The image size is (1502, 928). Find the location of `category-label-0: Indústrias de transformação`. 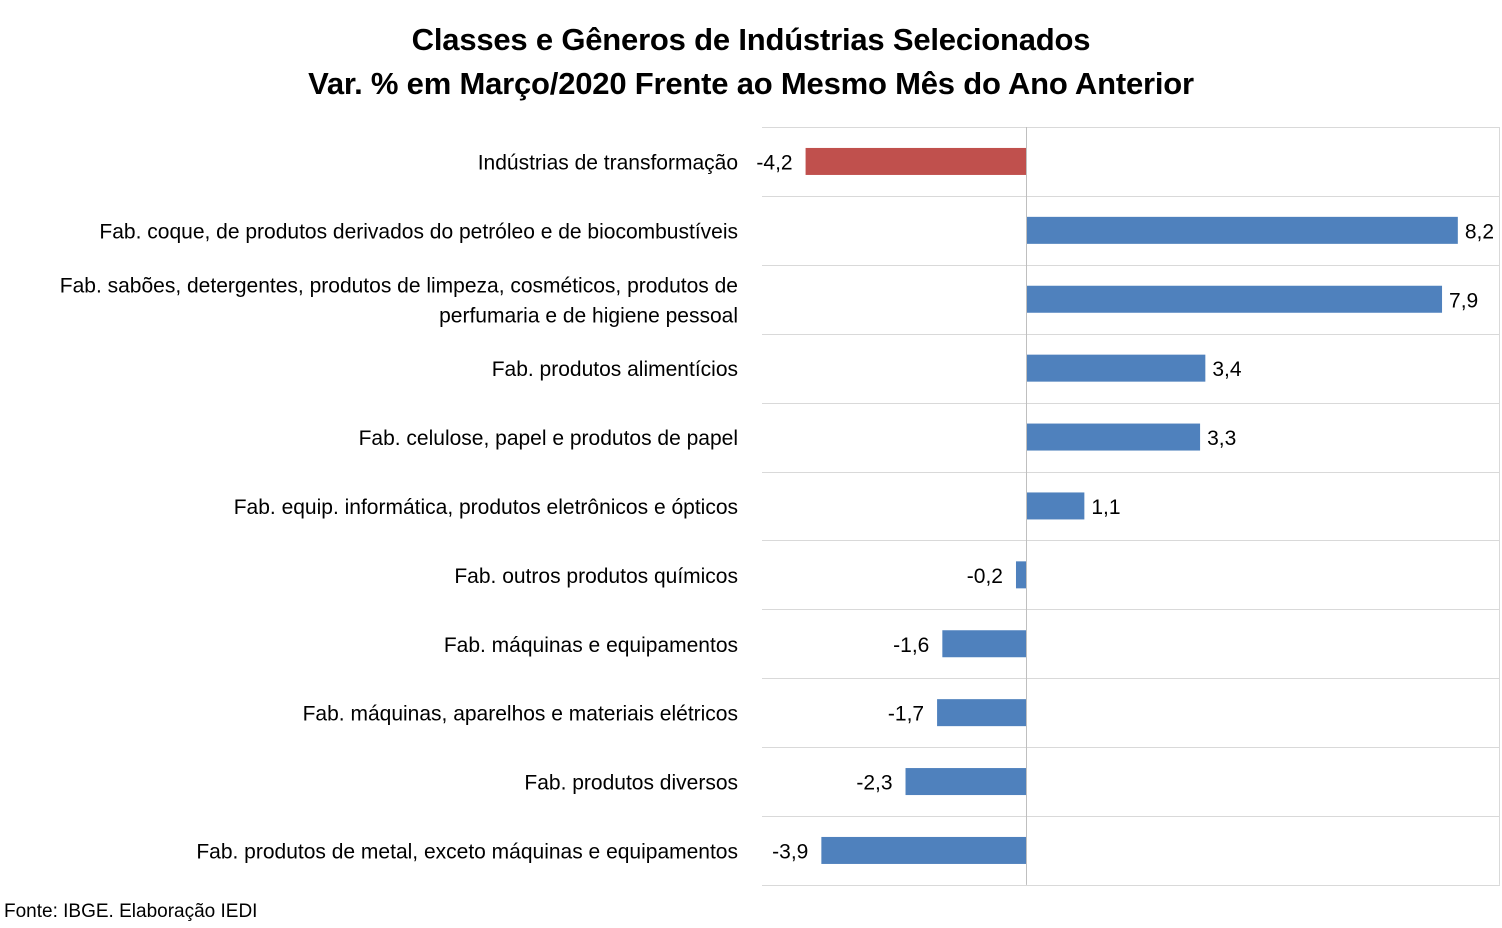

category-label-0: Indústrias de transformação is located at coordinates (608, 162).